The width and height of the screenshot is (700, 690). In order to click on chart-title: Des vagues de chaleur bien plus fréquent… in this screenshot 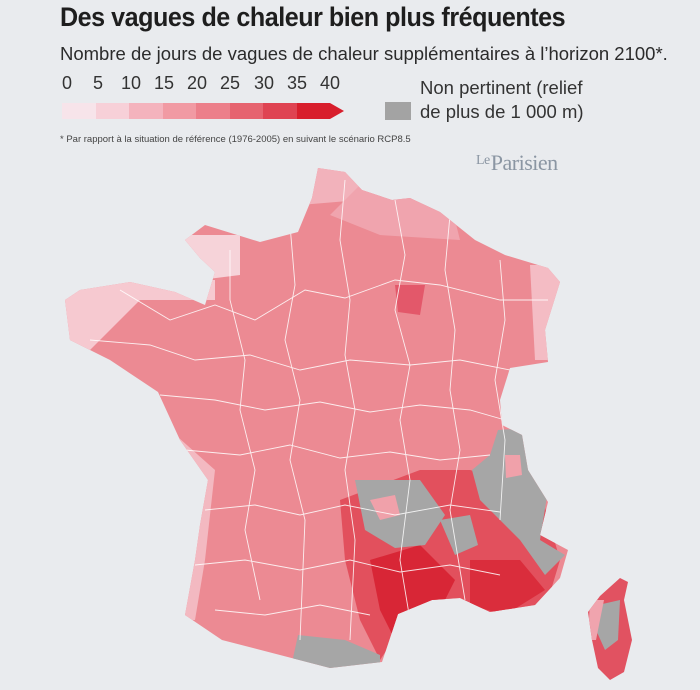, I will do `click(313, 17)`.